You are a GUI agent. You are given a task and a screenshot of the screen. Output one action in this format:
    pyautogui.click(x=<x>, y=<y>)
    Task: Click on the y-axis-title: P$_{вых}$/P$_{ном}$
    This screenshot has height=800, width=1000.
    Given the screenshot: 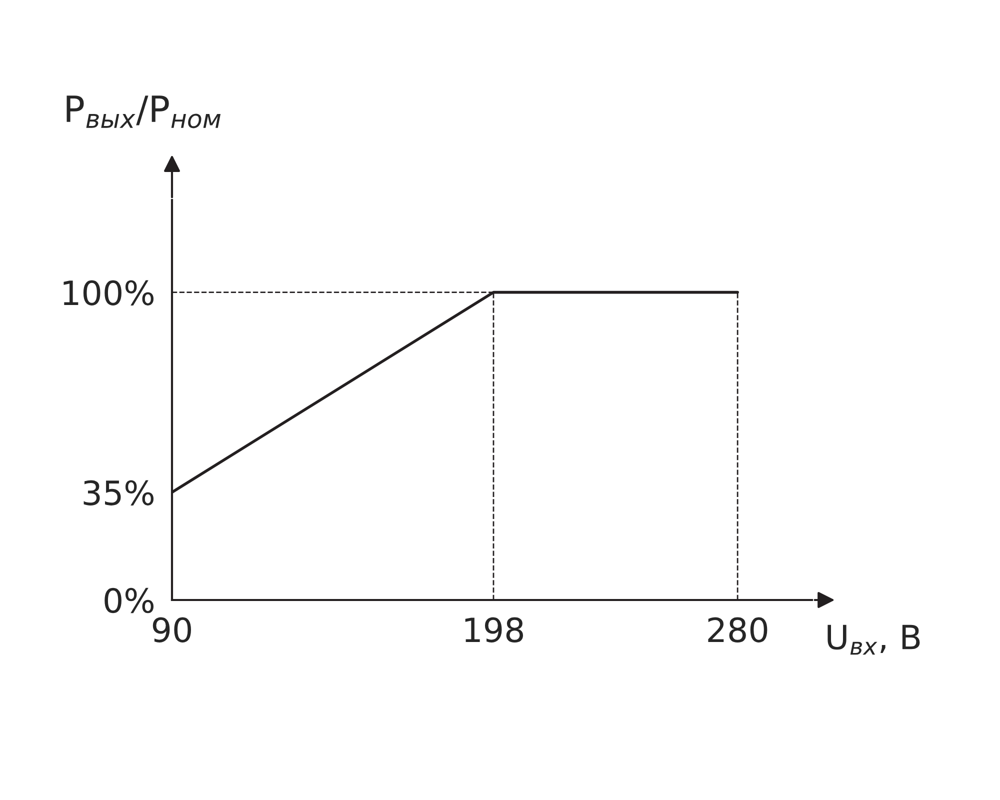 What is the action you would take?
    pyautogui.click(x=143, y=112)
    